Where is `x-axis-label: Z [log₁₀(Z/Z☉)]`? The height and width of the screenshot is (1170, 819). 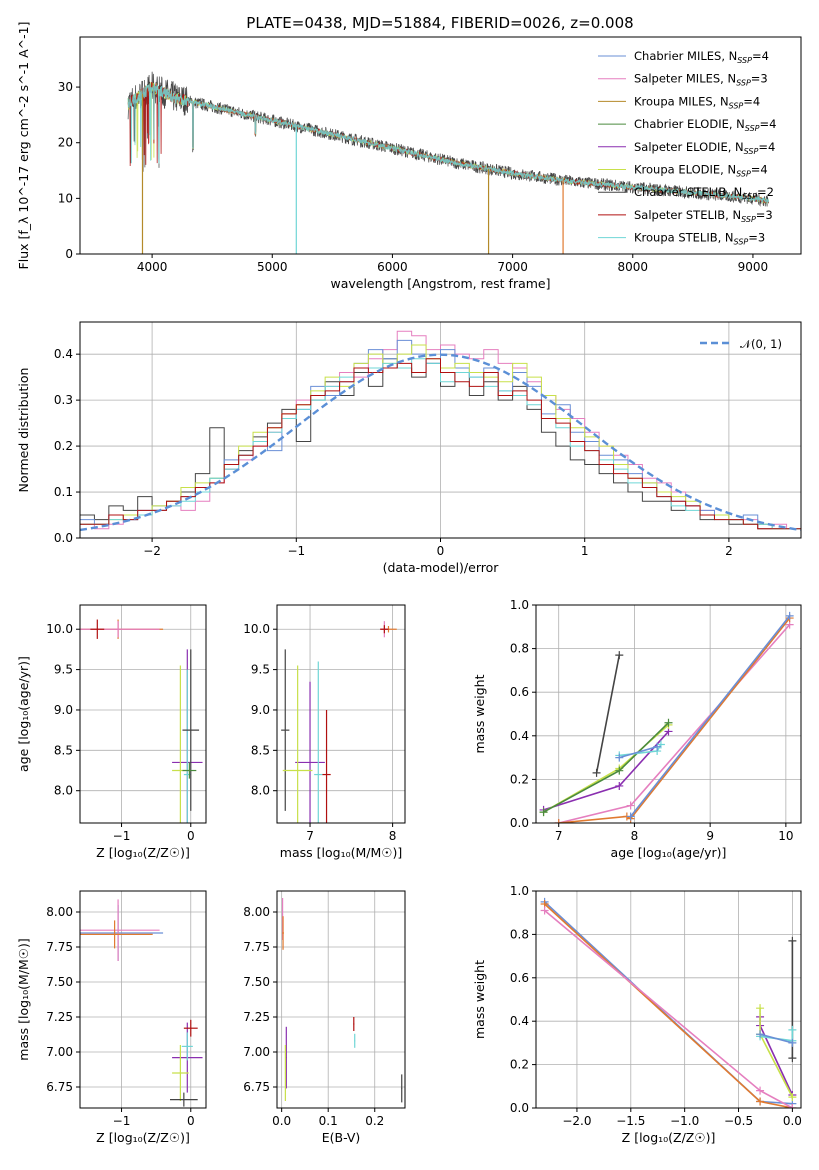
x-axis-label: Z [log₁₀(Z/Z☉)] is located at coordinates (669, 1137).